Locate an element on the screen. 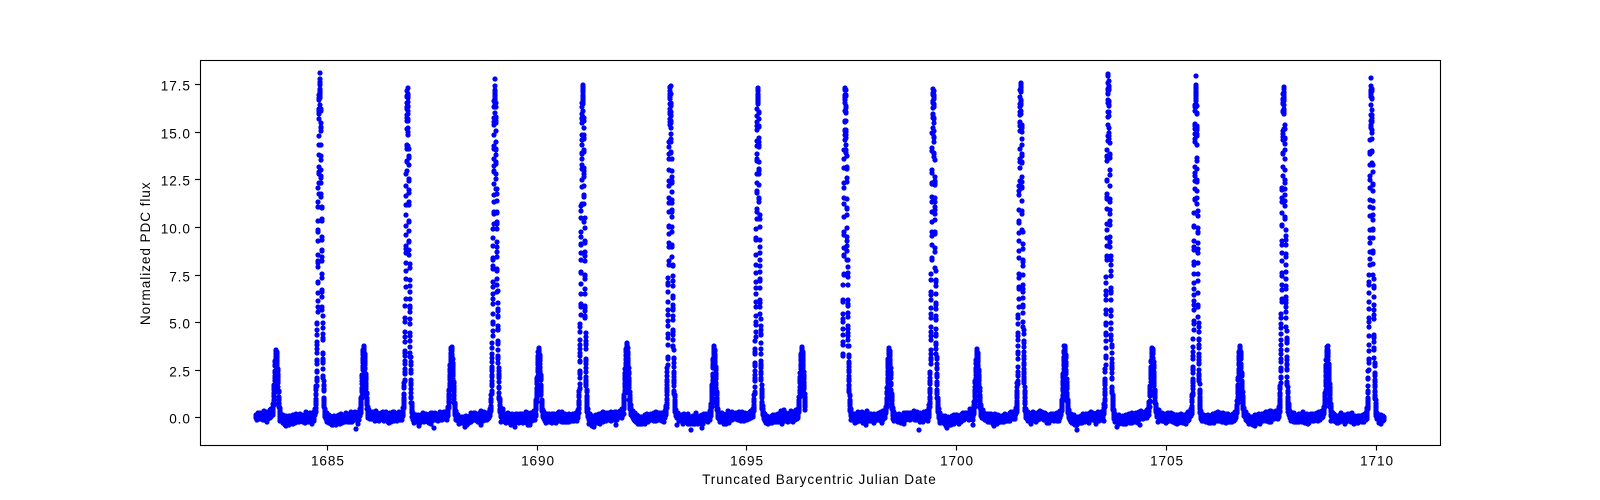 The image size is (1600, 500). svg-text: 5.0 is located at coordinates (180, 323).